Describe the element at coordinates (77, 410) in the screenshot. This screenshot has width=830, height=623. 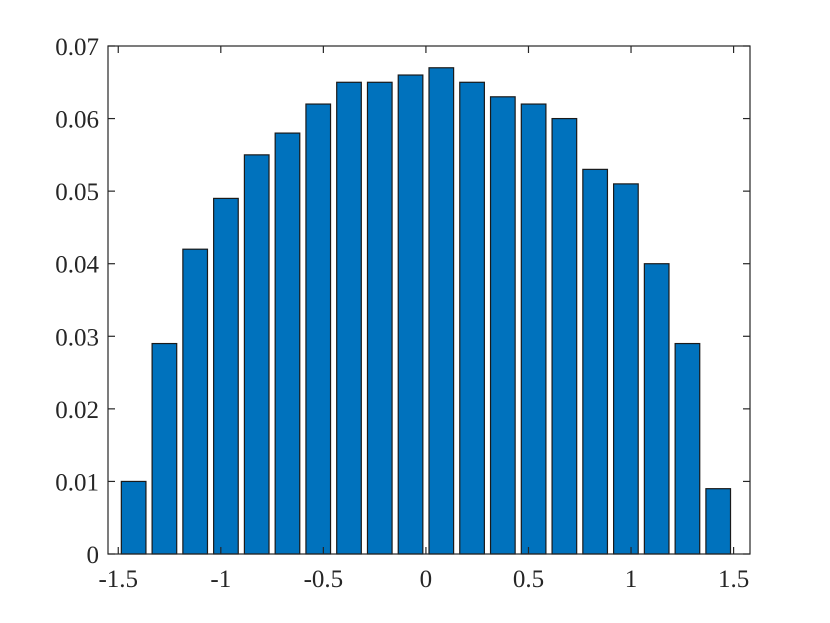
I see `y-tick-label: 0.02` at that location.